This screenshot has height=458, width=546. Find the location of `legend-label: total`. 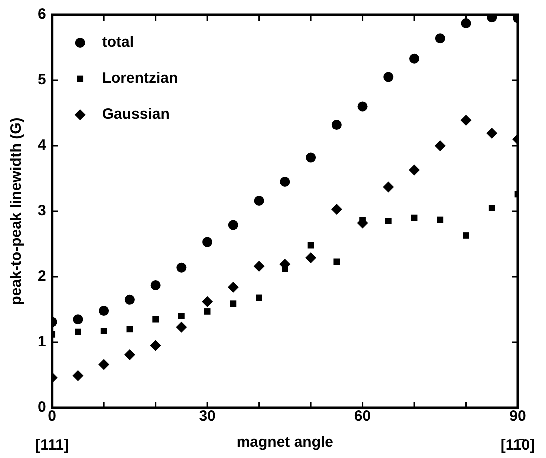

legend-label: total is located at coordinates (118, 43).